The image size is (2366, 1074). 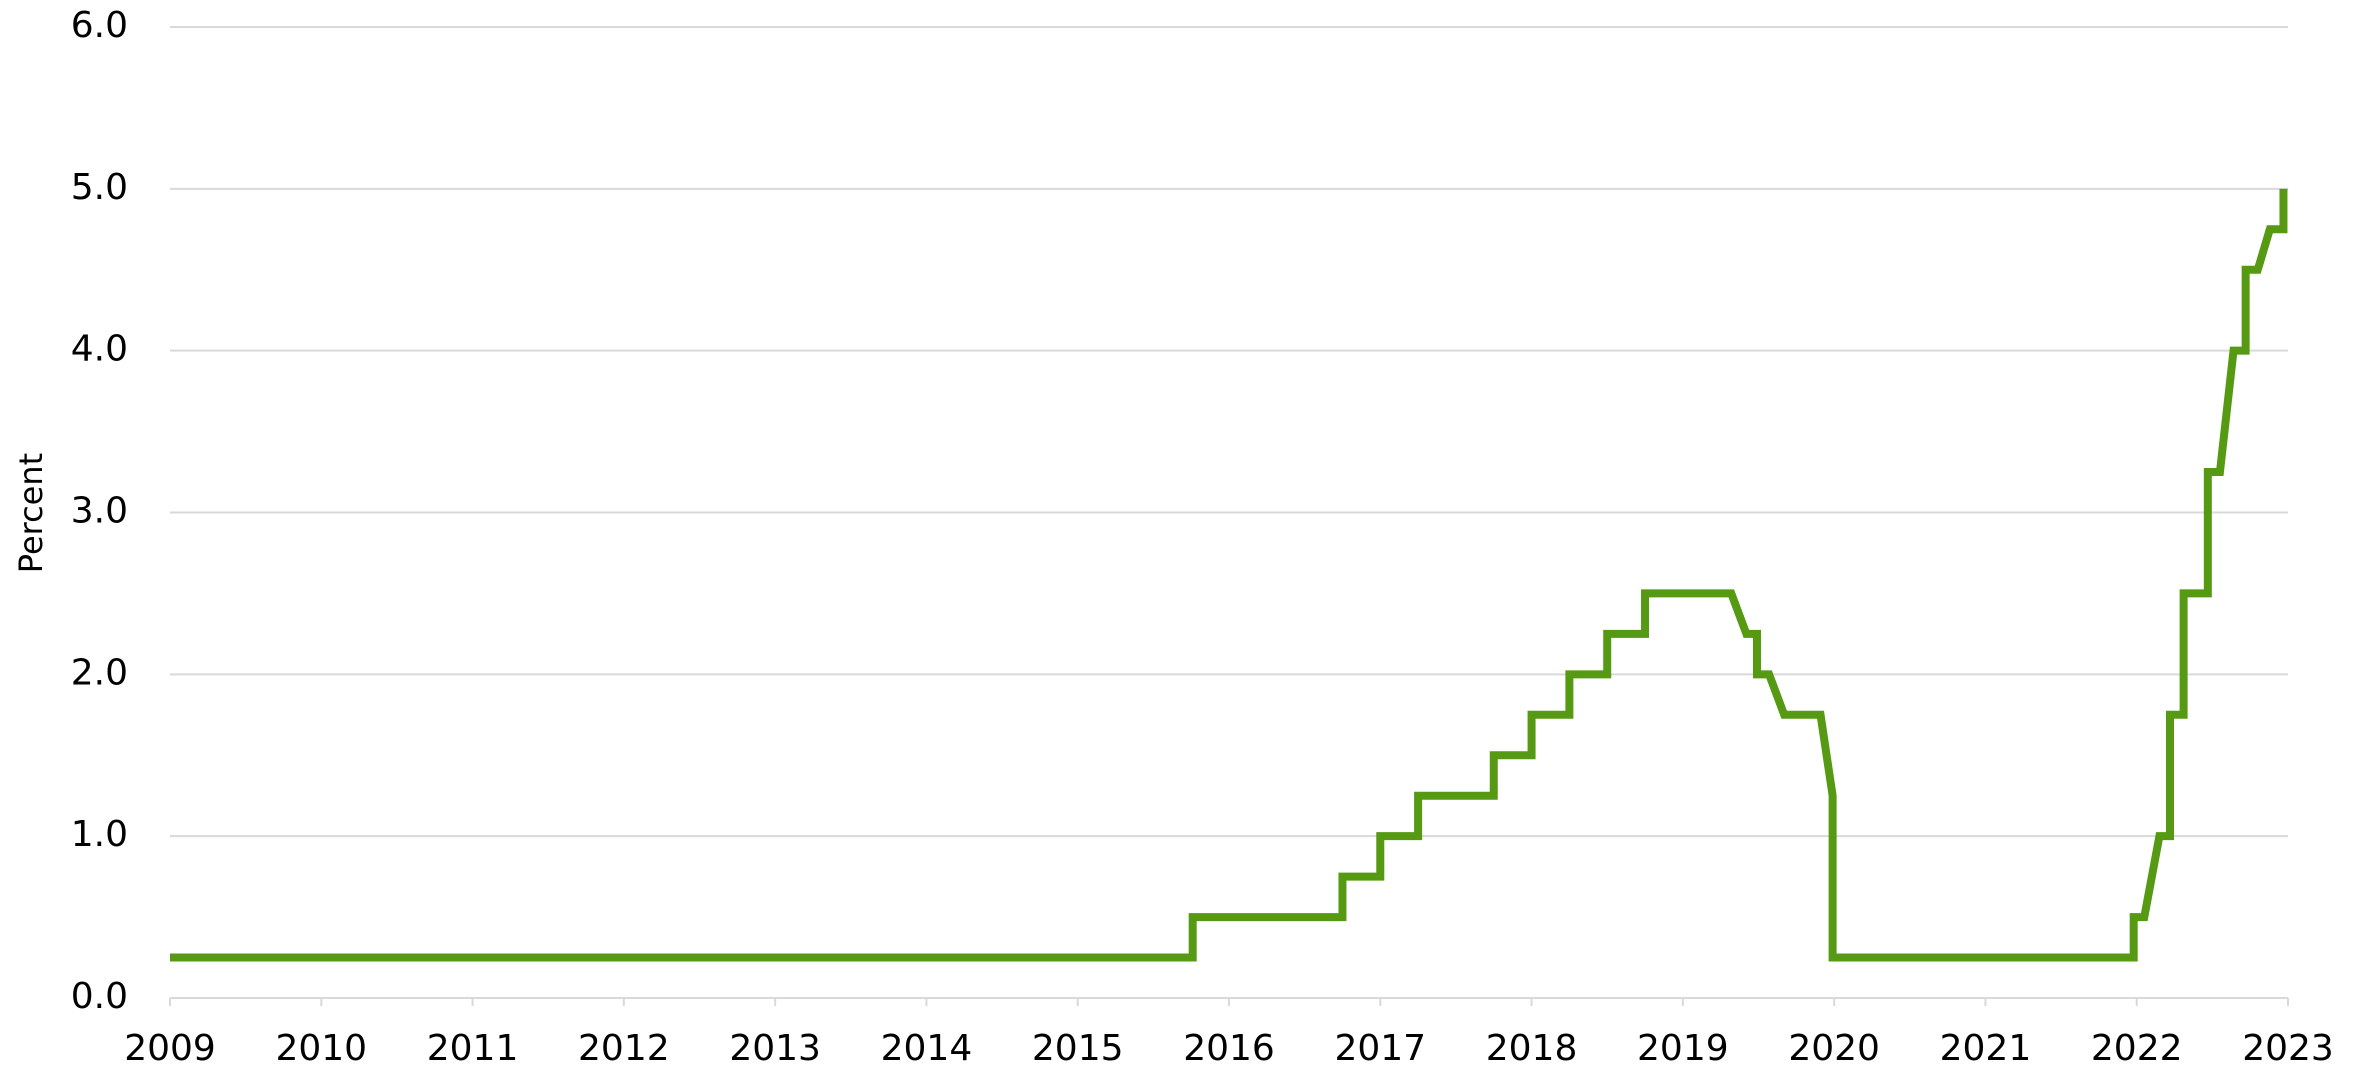 I want to click on x-tick-label: 2015, so click(x=1078, y=1048).